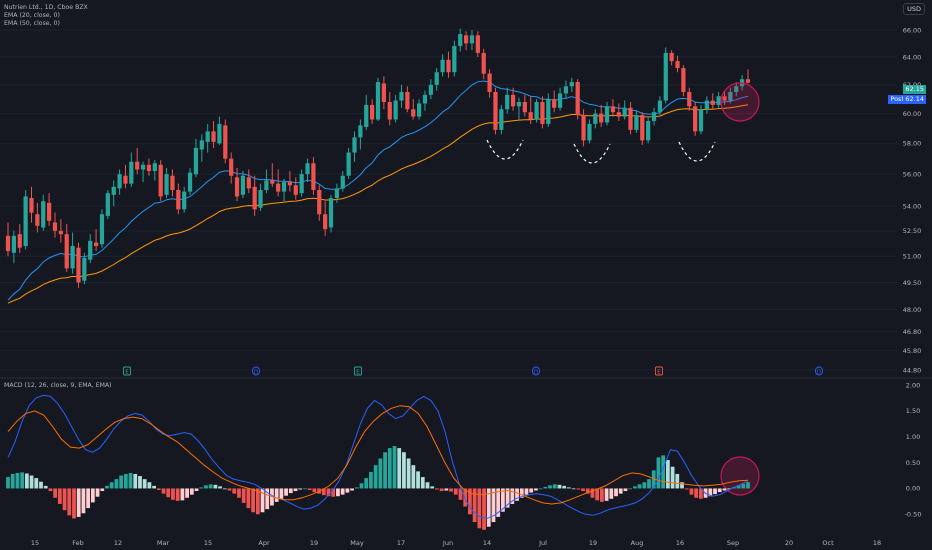 The image size is (932, 550). Describe the element at coordinates (912, 206) in the screenshot. I see `price-tick-label: 54.00` at that location.